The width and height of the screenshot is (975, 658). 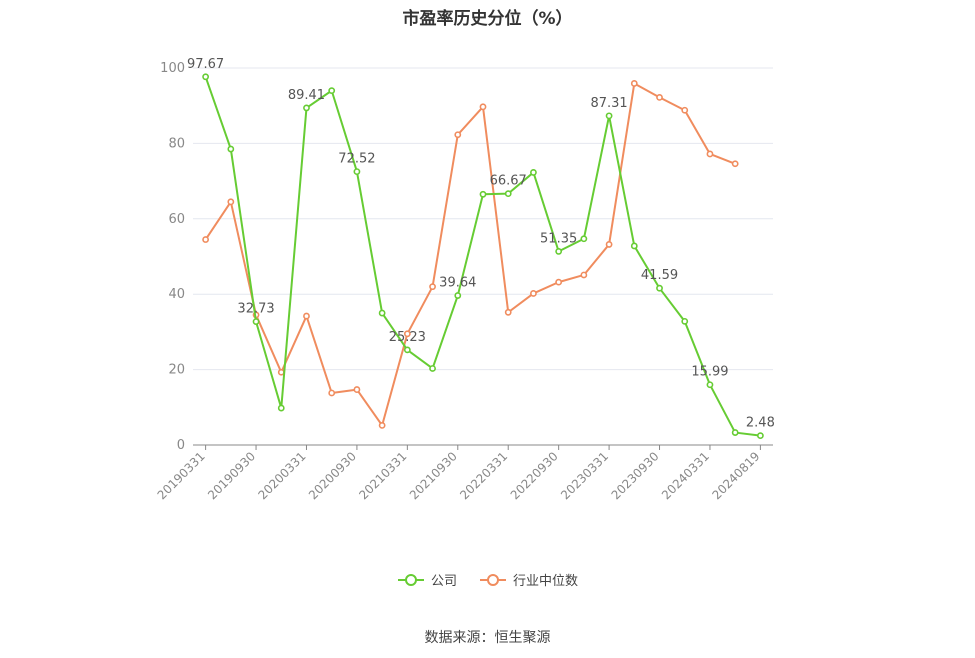 What do you see at coordinates (635, 475) in the screenshot?
I see `x-tick-label: 20230930` at bounding box center [635, 475].